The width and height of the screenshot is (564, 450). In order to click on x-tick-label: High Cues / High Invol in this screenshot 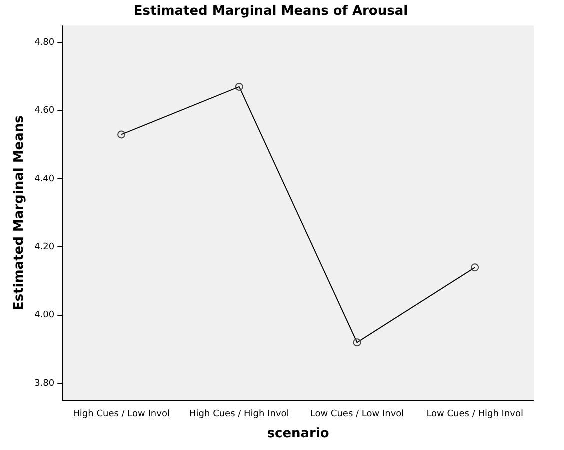, I will do `click(240, 414)`.